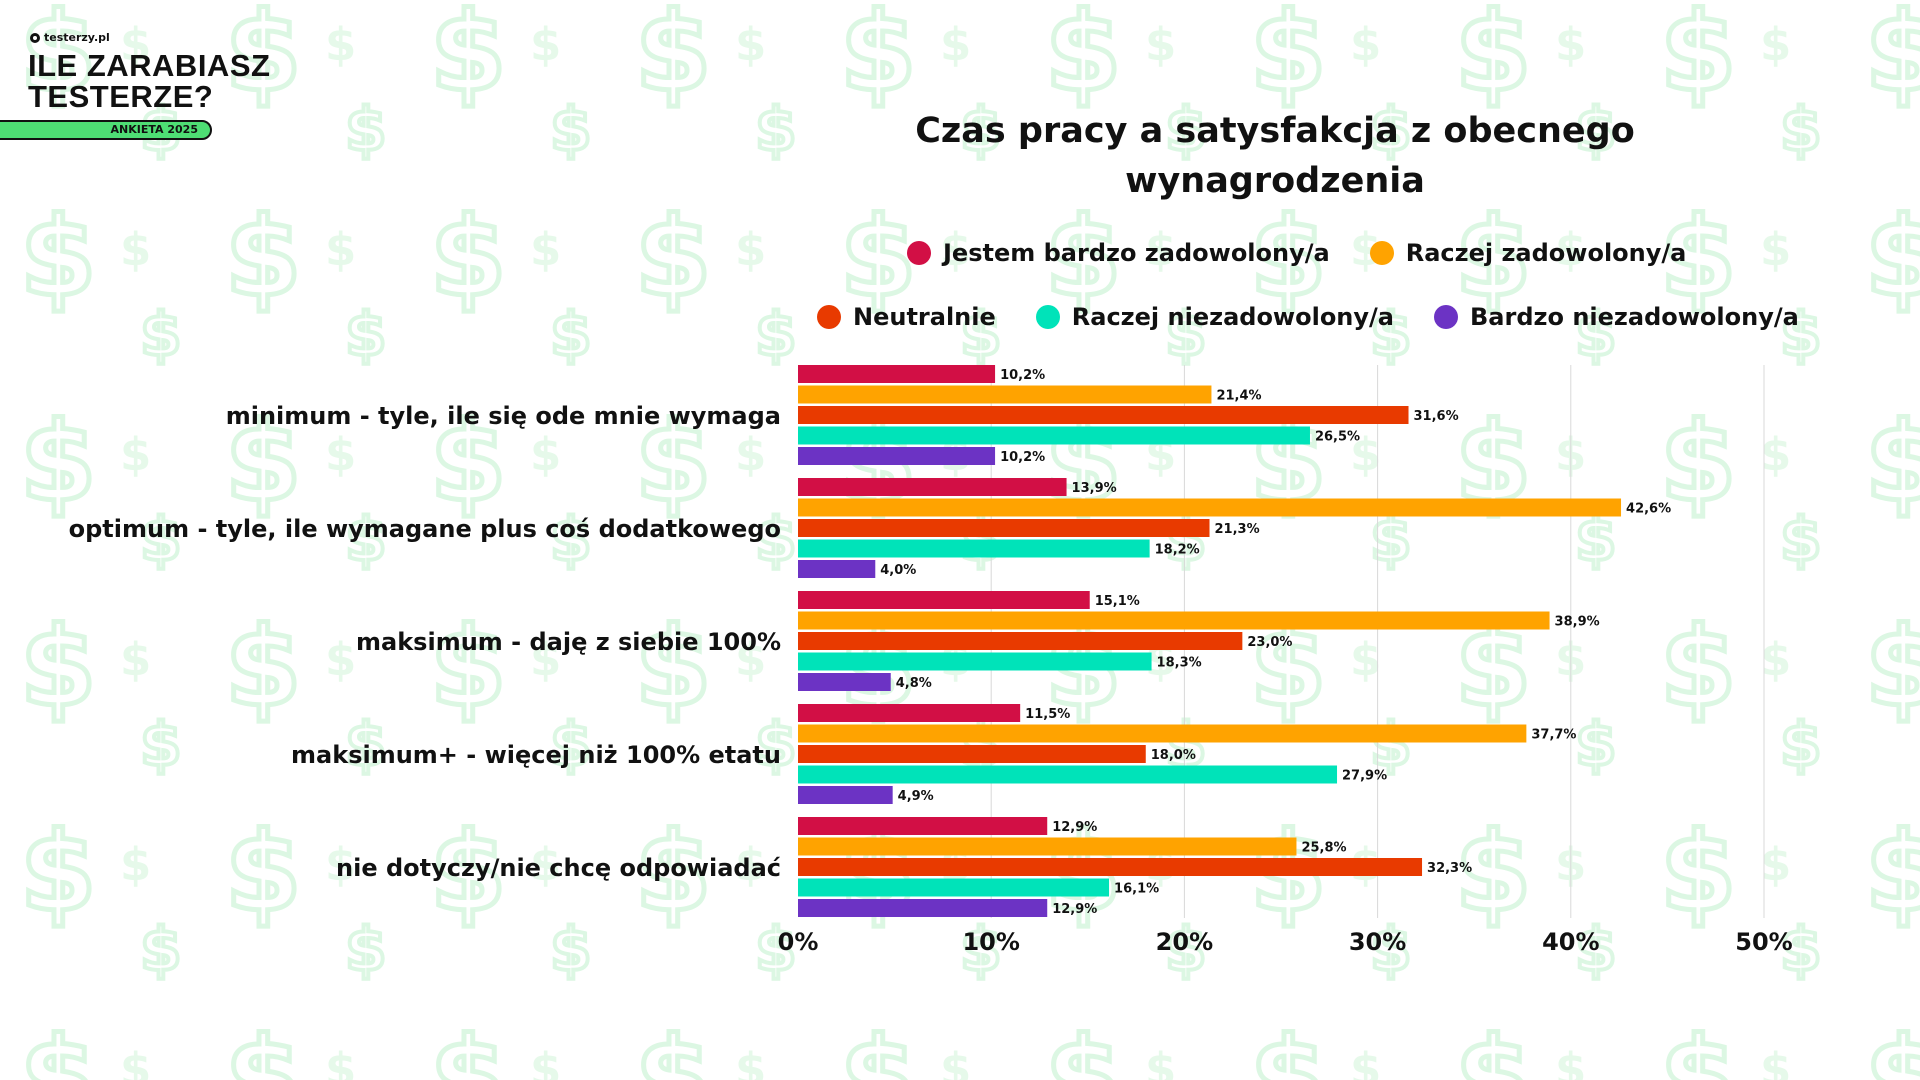 The height and width of the screenshot is (1080, 1920). I want to click on logo-icon, so click(35, 37).